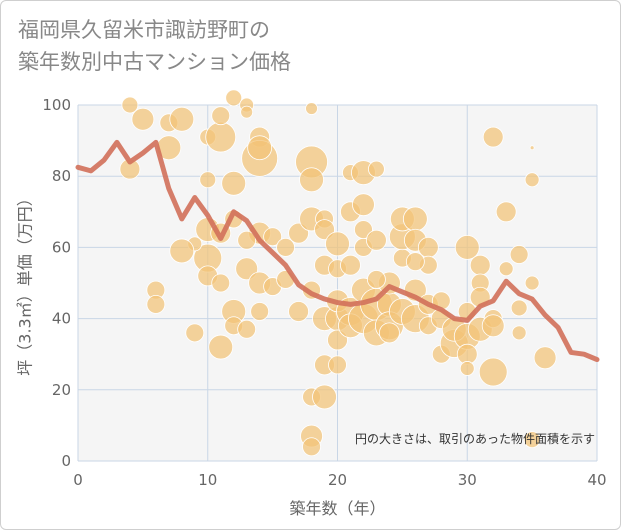  Describe the element at coordinates (61, 247) in the screenshot. I see `y-tick-label: 60` at that location.